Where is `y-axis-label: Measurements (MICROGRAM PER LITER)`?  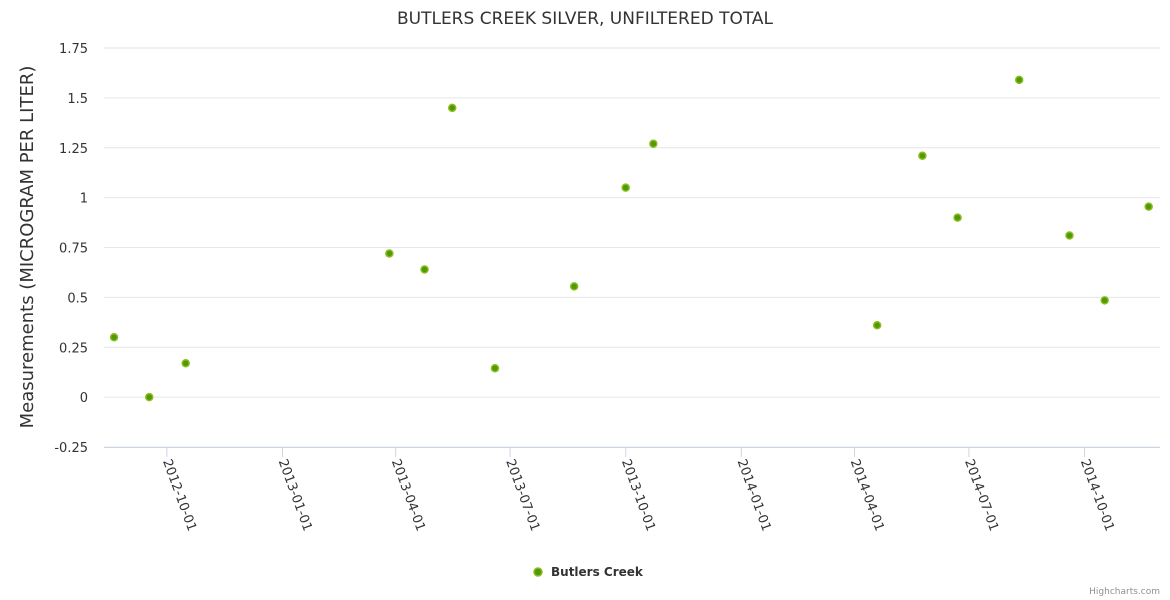 y-axis-label: Measurements (MICROGRAM PER LITER) is located at coordinates (27, 247).